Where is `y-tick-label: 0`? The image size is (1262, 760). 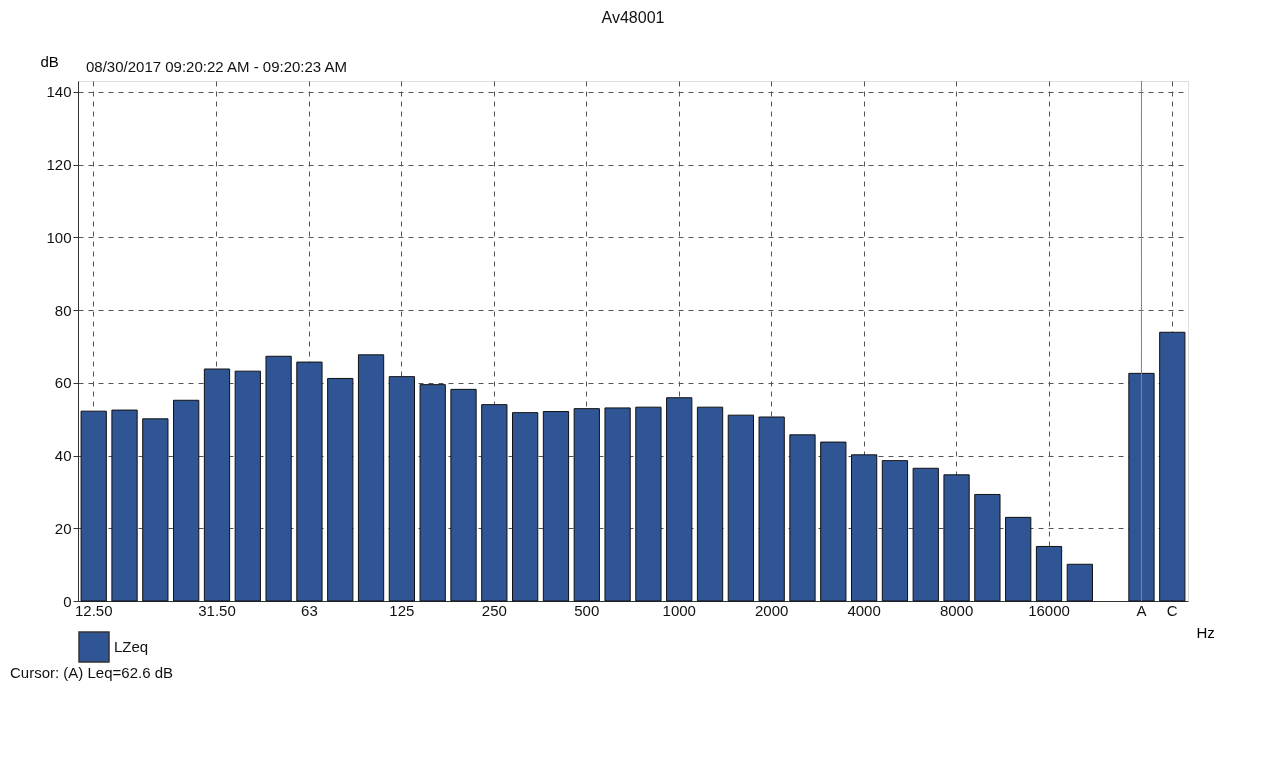 y-tick-label: 0 is located at coordinates (67, 601).